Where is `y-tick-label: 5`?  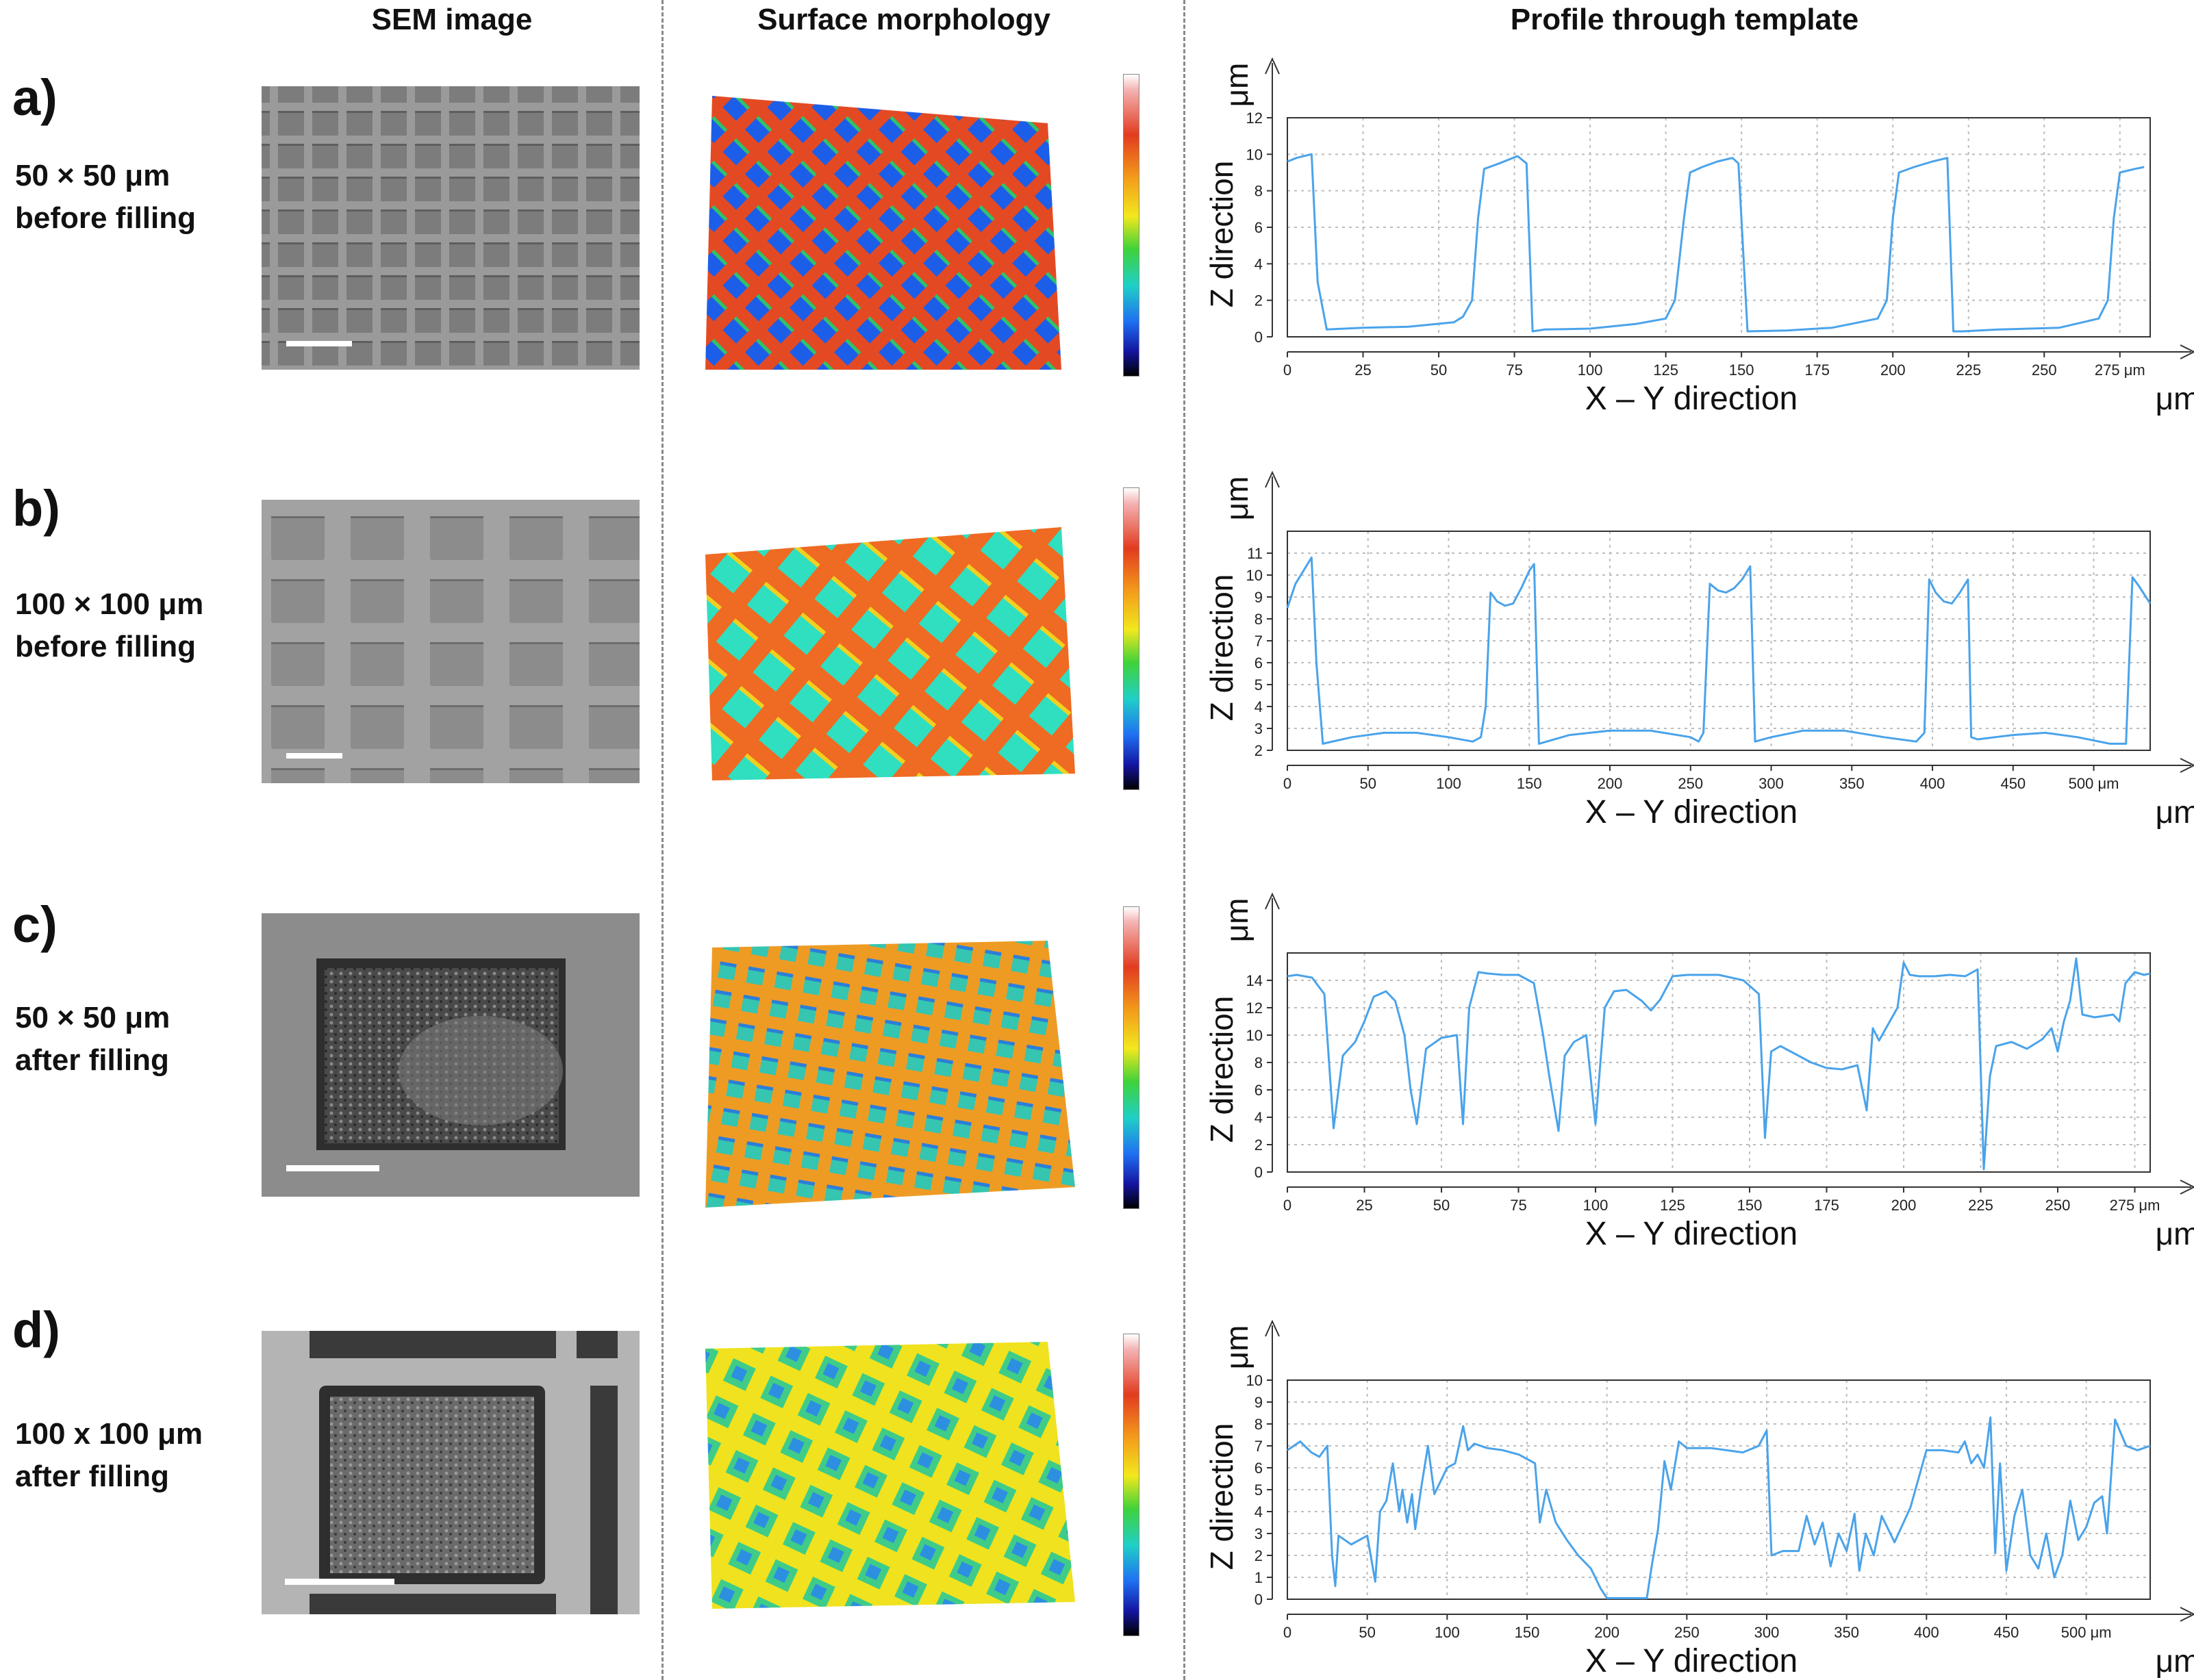
y-tick-label: 5 is located at coordinates (1258, 1490).